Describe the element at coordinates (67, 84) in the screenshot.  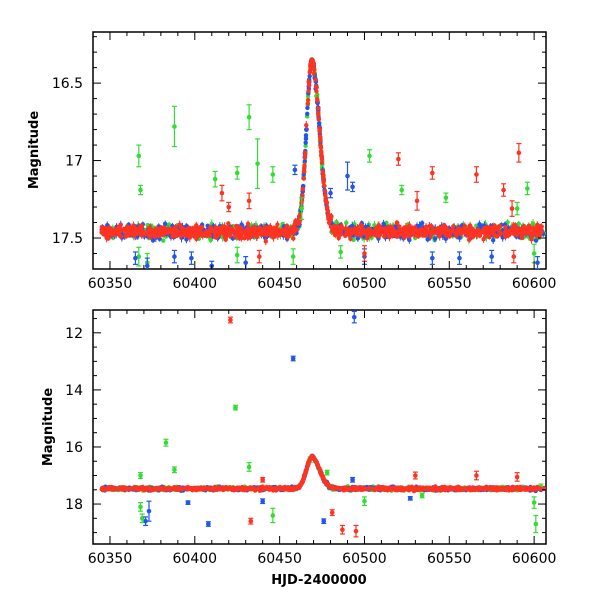
I see `y-tick-label: 16.5` at that location.